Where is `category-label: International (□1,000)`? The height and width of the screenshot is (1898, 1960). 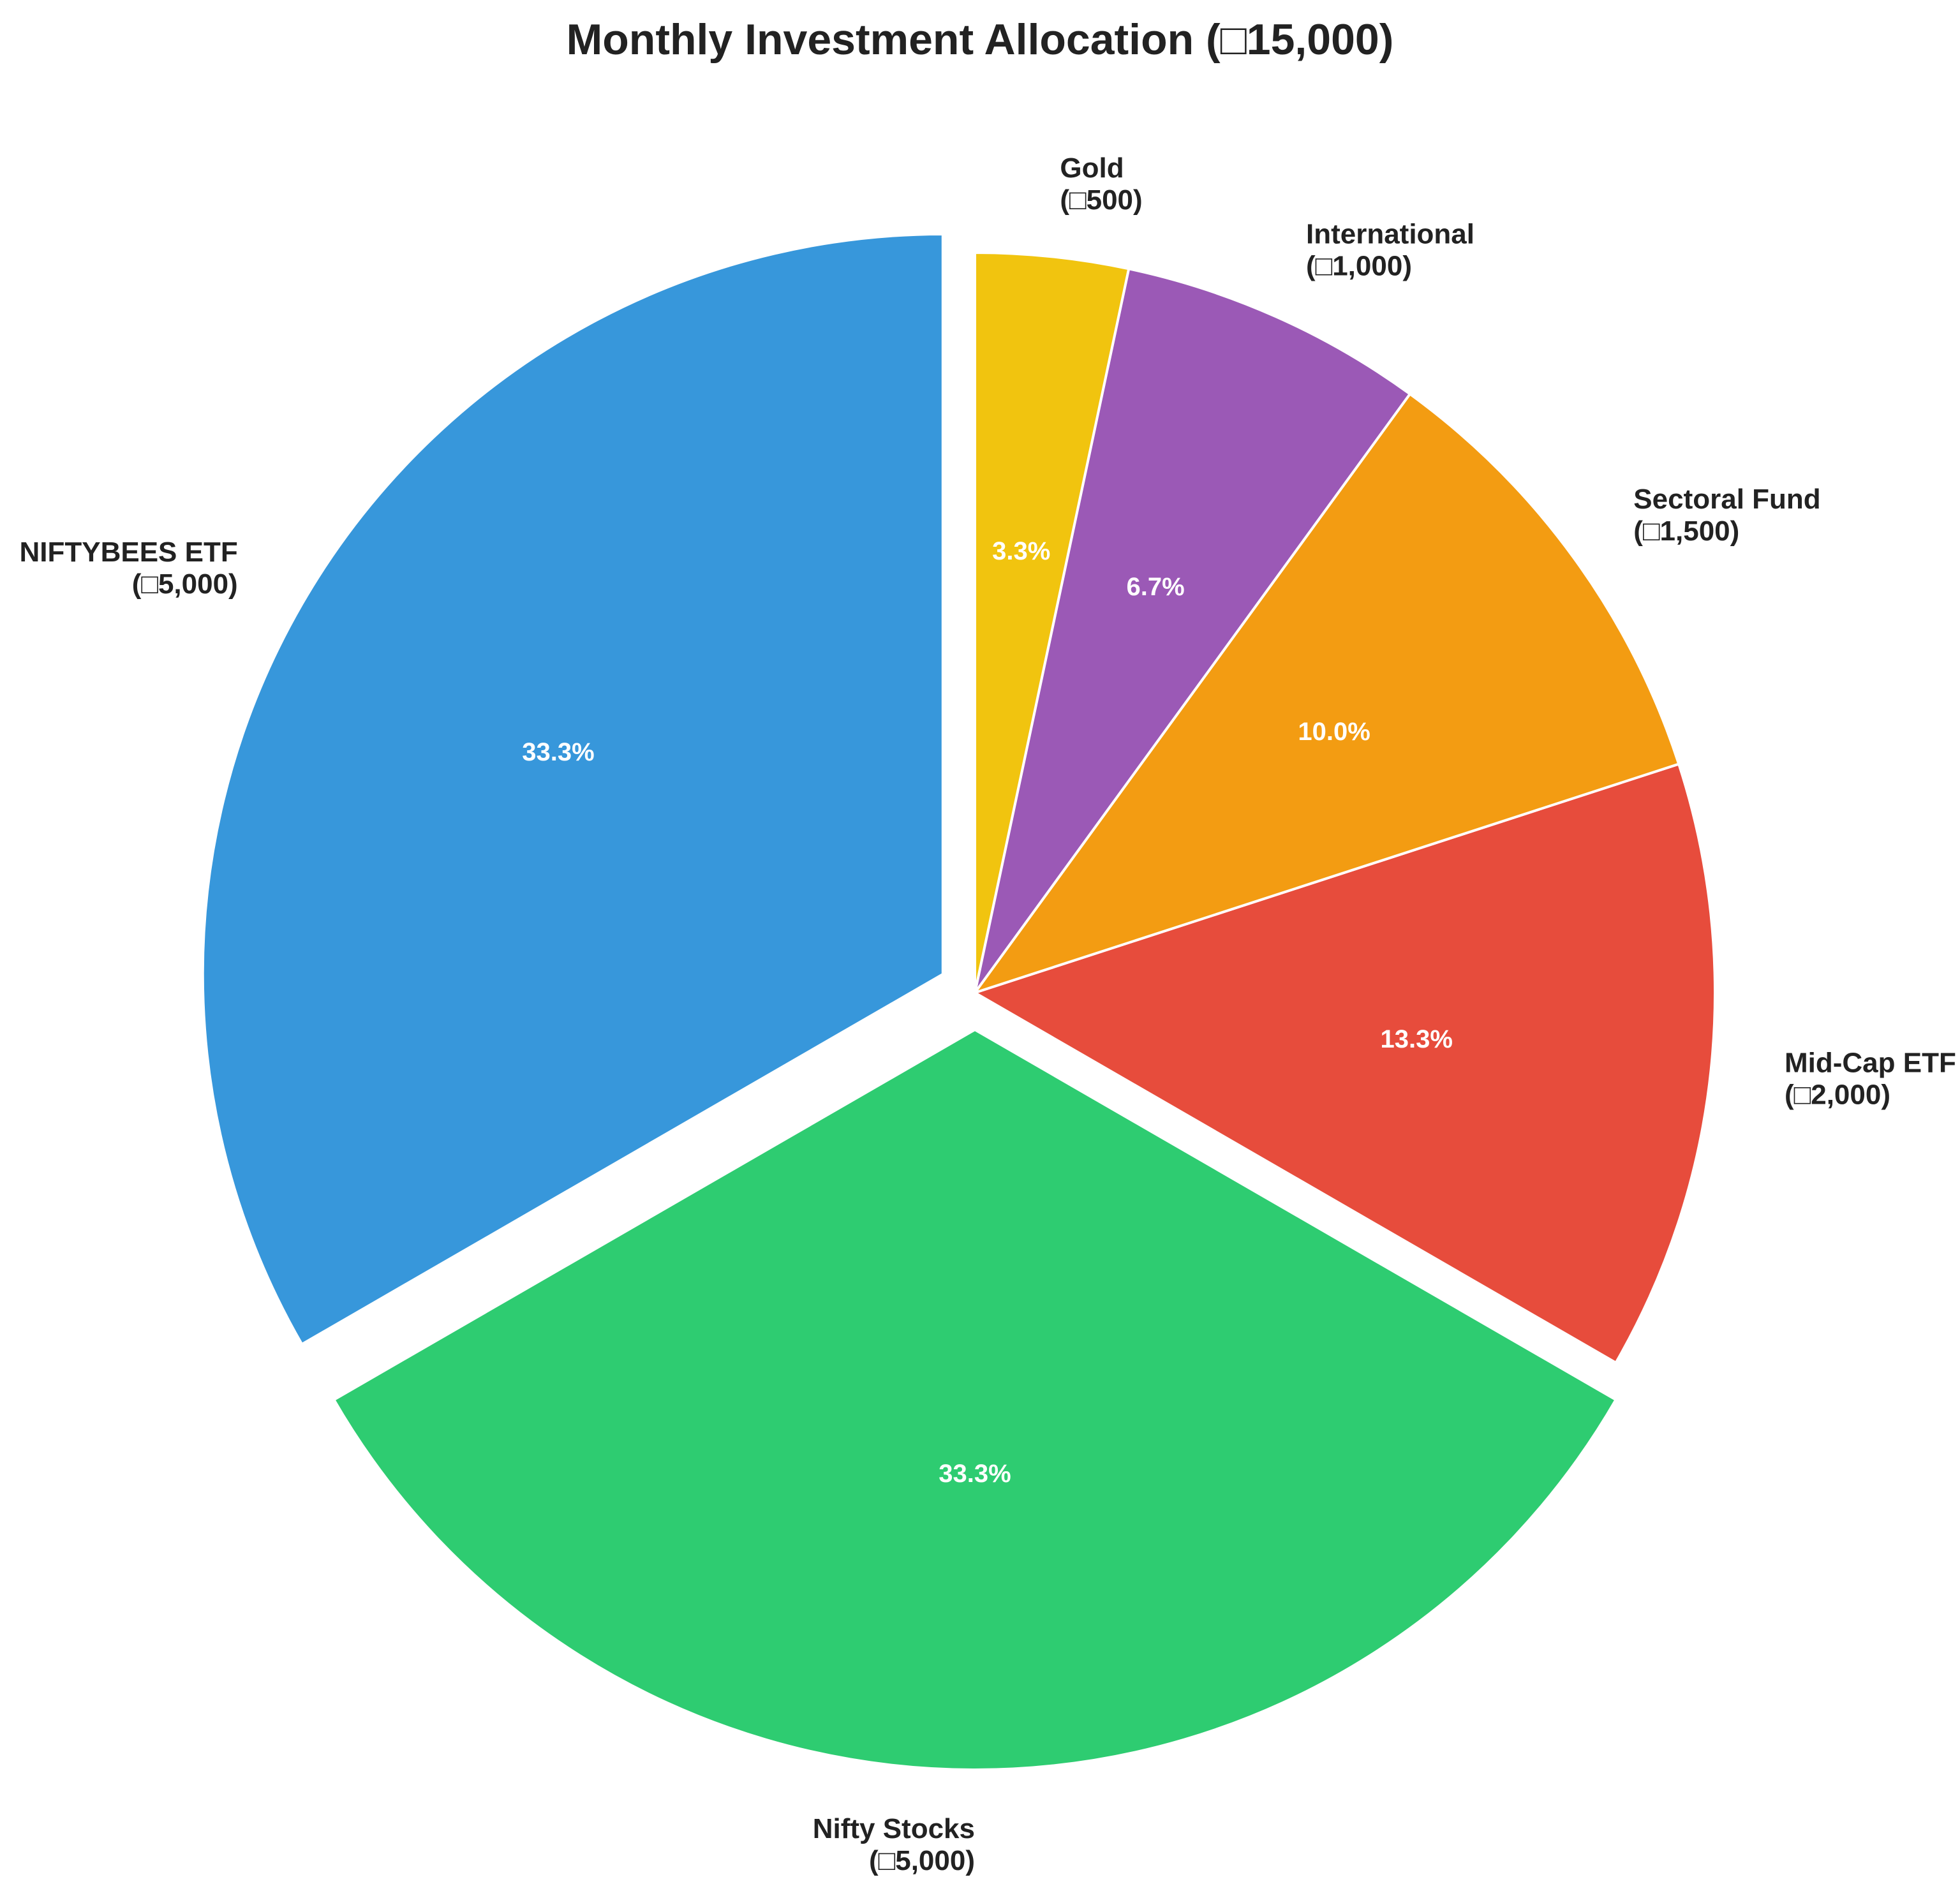 category-label: International (□1,000) is located at coordinates (1390, 249).